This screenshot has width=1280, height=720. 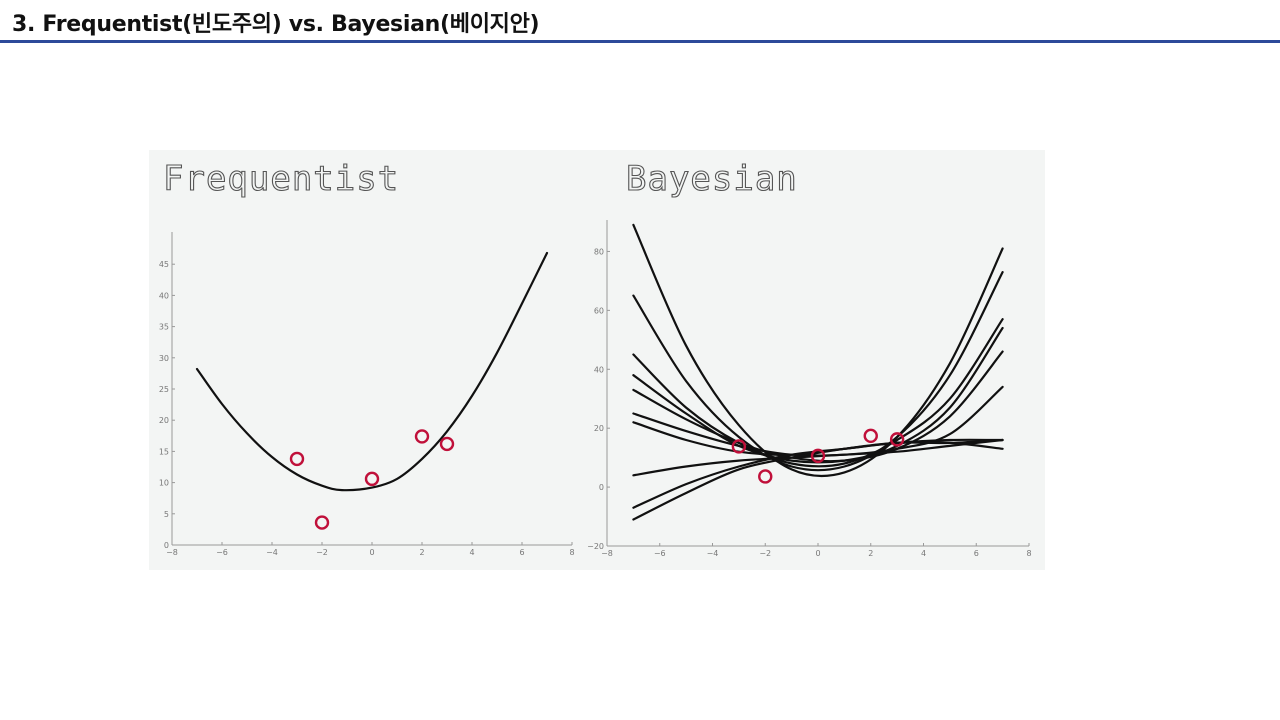 What do you see at coordinates (164, 264) in the screenshot?
I see `y-tick-label: 45` at bounding box center [164, 264].